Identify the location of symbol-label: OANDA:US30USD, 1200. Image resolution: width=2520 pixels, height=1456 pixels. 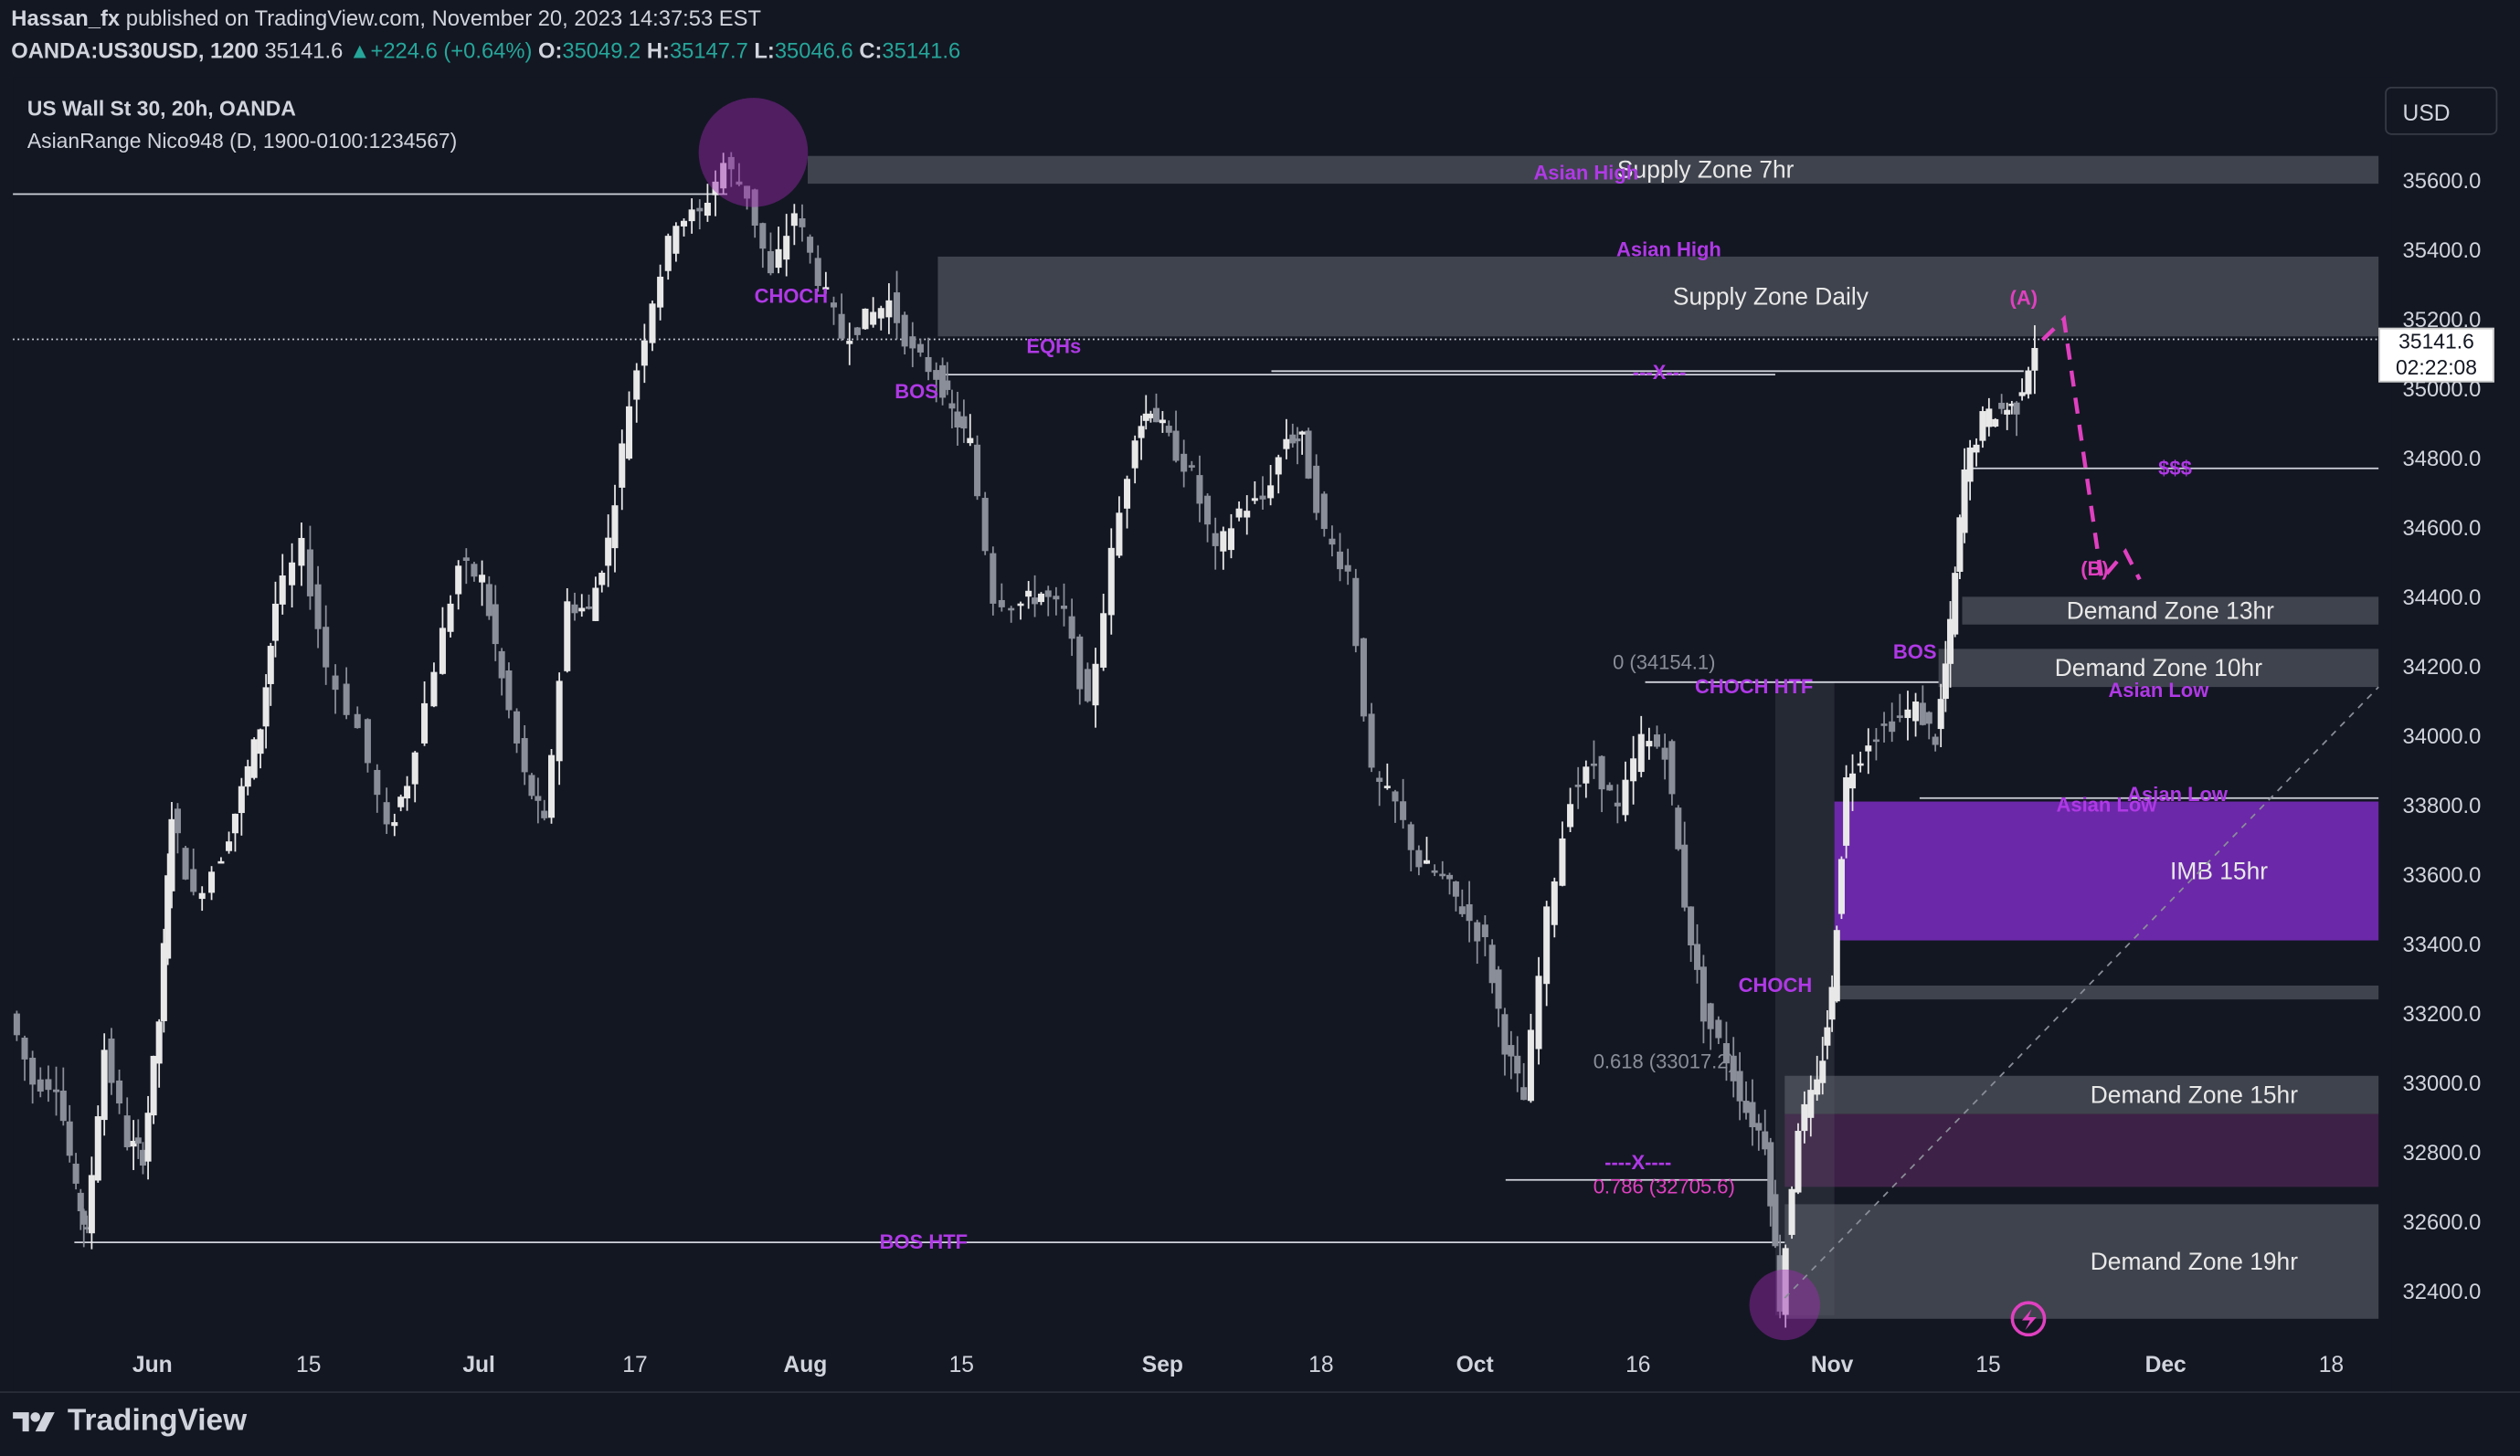
(135, 51).